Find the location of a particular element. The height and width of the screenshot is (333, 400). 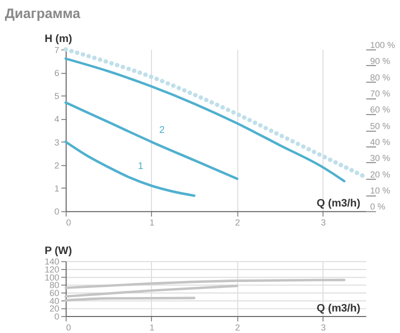

y2-tick-label: 80 % is located at coordinates (380, 77).